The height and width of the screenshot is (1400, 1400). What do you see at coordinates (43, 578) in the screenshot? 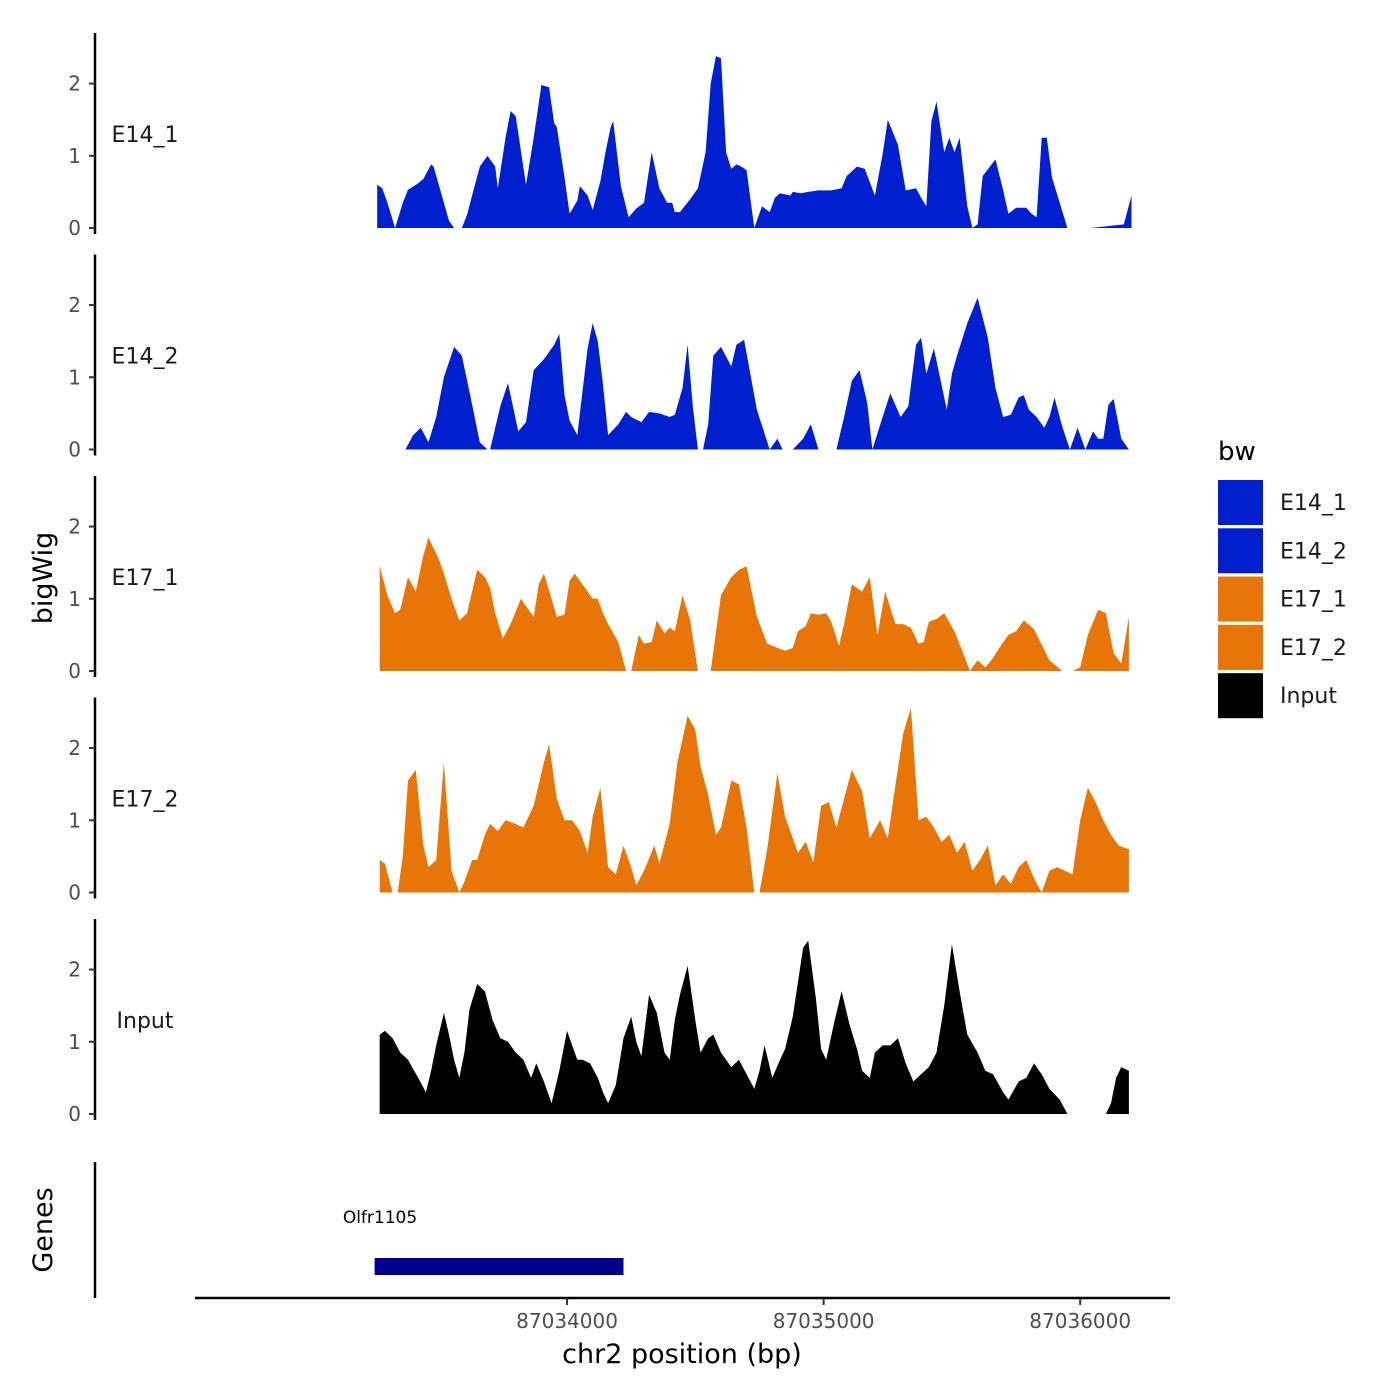
I see `y-axis-title: bigWig` at bounding box center [43, 578].